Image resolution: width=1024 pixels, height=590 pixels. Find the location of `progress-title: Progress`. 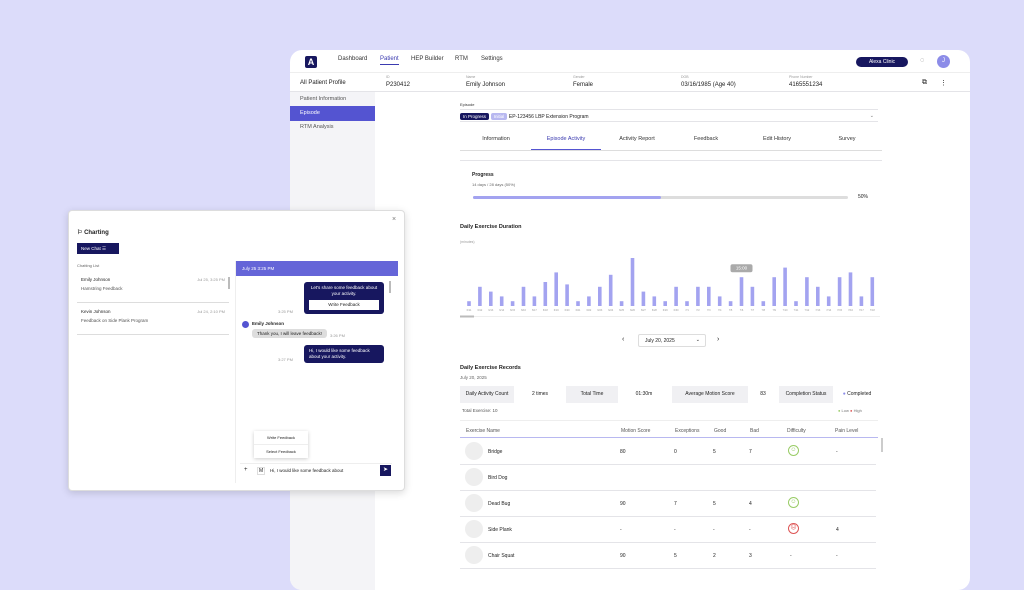

progress-title: Progress is located at coordinates (483, 175).